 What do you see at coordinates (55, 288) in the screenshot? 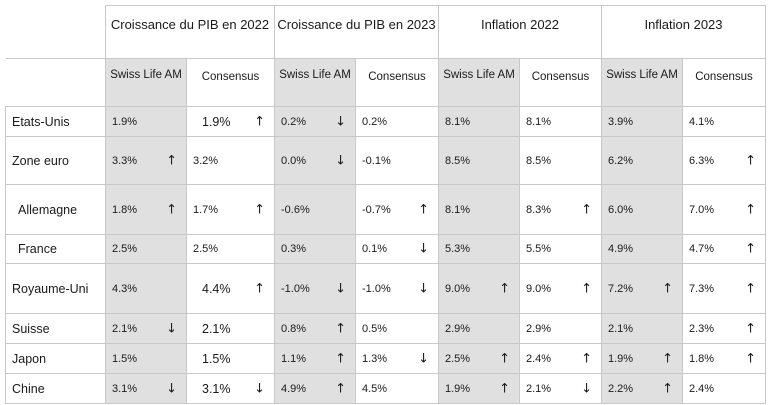
I see `country-label: Royaume-Uni` at bounding box center [55, 288].